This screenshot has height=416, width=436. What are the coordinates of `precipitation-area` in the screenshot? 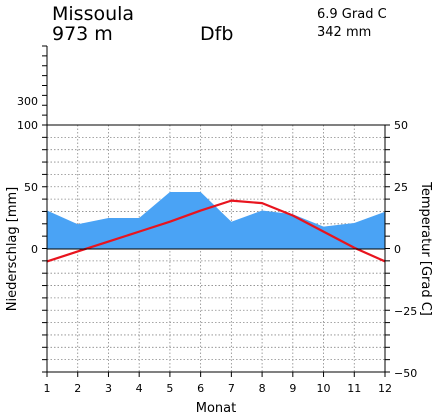 It's located at (216, 220).